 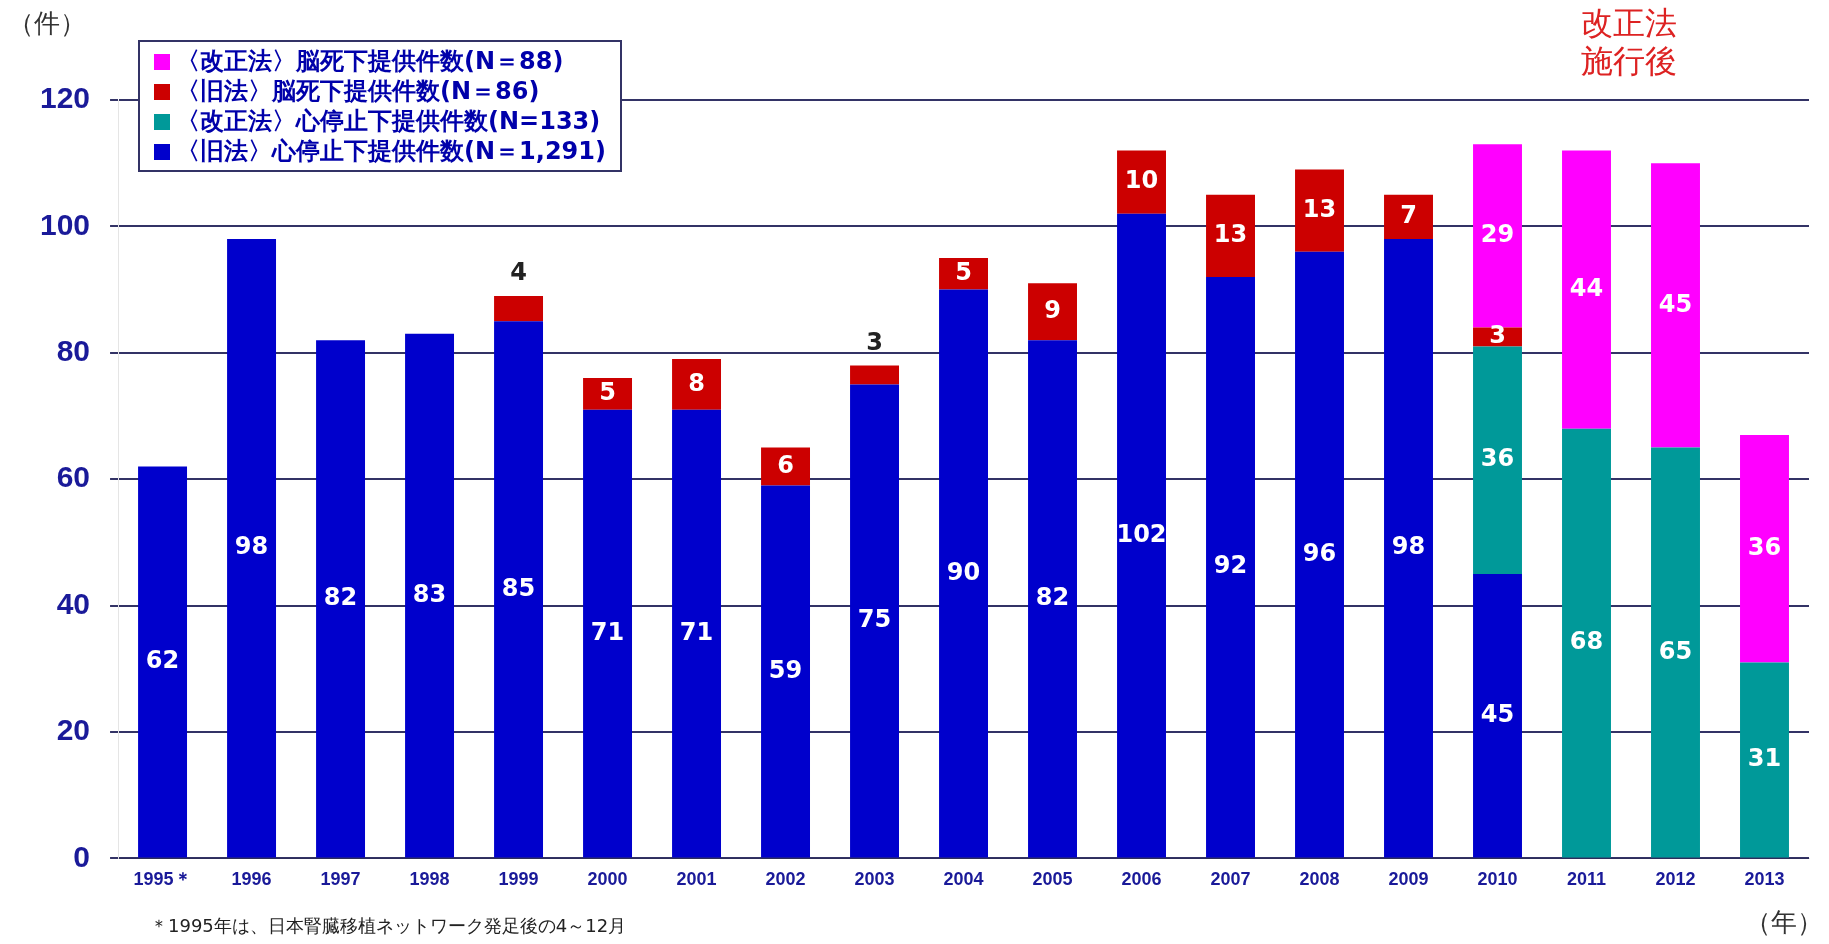 I want to click on text: 改正法施行後, so click(x=1629, y=42).